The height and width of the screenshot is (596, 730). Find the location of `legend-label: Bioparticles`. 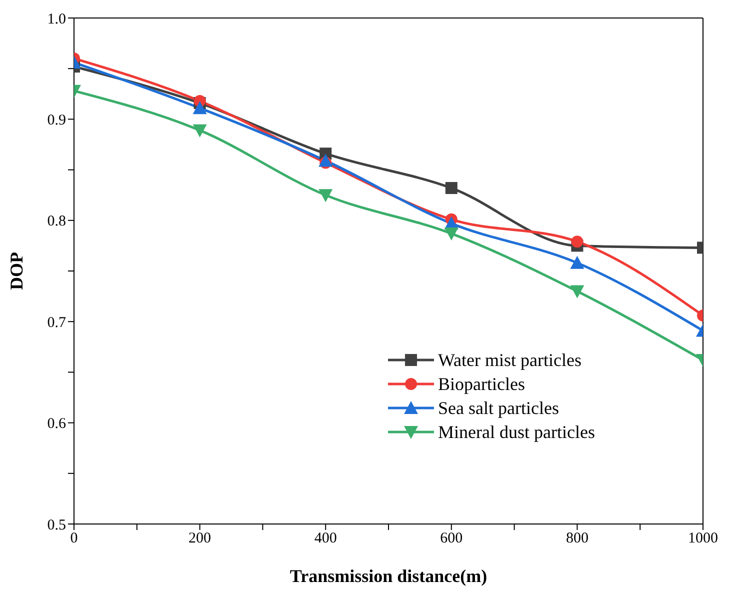

legend-label: Bioparticles is located at coordinates (481, 384).